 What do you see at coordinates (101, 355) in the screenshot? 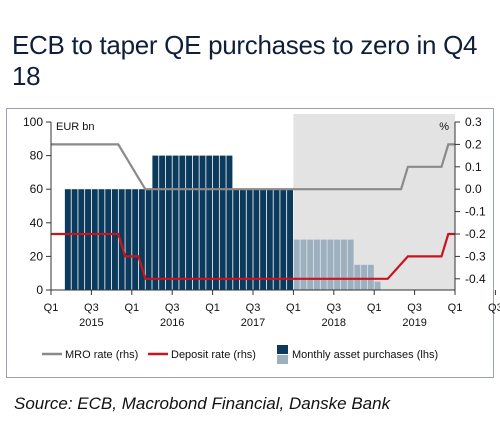
I see `legend-mro-label: MRO rate (rhs)` at bounding box center [101, 355].